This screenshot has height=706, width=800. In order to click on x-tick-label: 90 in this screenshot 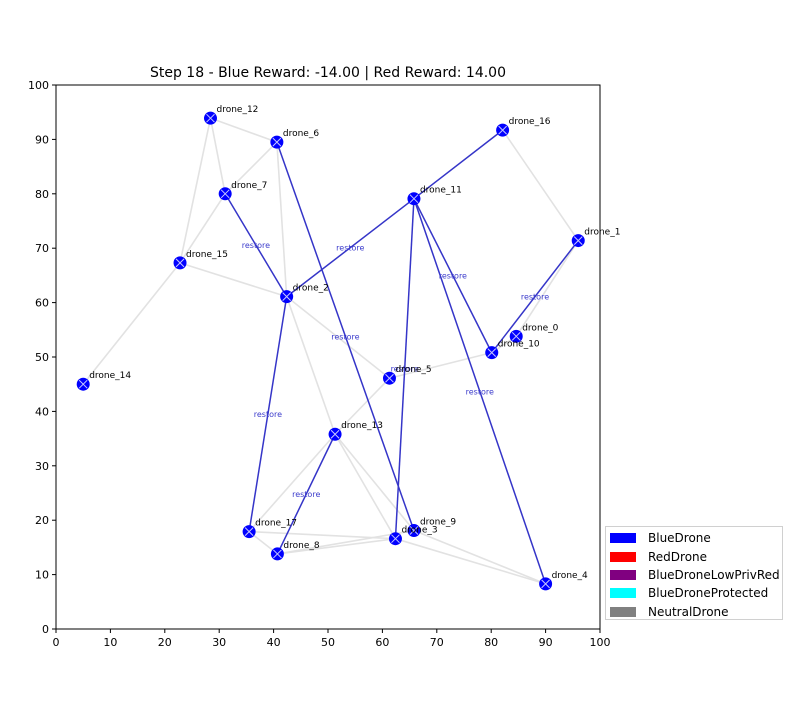, I will do `click(546, 642)`.